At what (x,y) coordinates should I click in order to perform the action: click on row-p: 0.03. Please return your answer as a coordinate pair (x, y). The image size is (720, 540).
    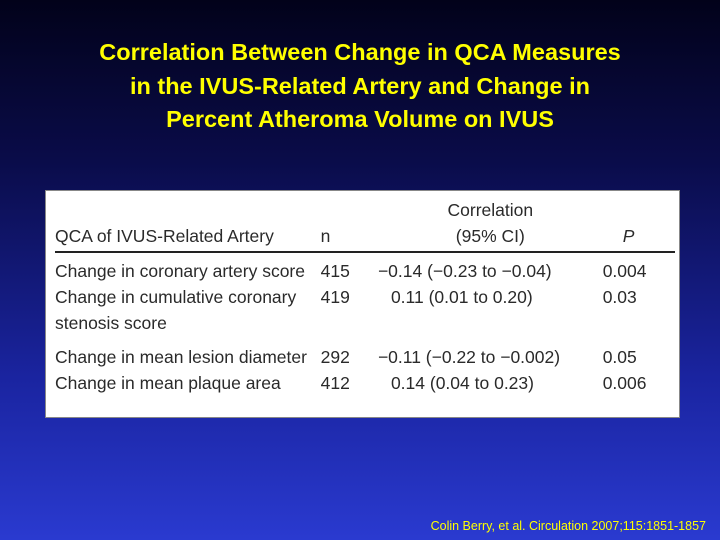
    Looking at the image, I should click on (619, 297).